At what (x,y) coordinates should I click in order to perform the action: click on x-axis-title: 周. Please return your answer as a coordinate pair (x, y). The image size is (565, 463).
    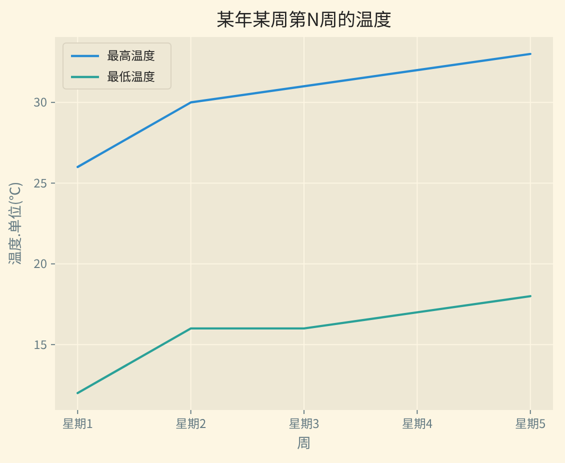
    Looking at the image, I should click on (304, 443).